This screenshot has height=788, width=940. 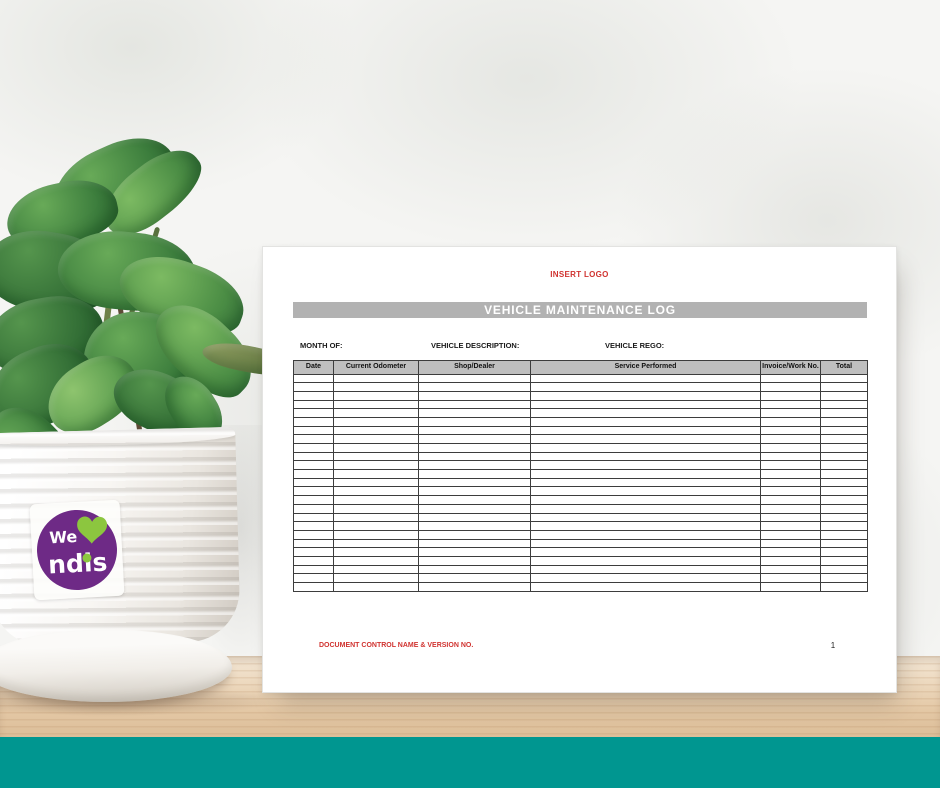 What do you see at coordinates (376, 367) in the screenshot?
I see `column-header: Current Odometer` at bounding box center [376, 367].